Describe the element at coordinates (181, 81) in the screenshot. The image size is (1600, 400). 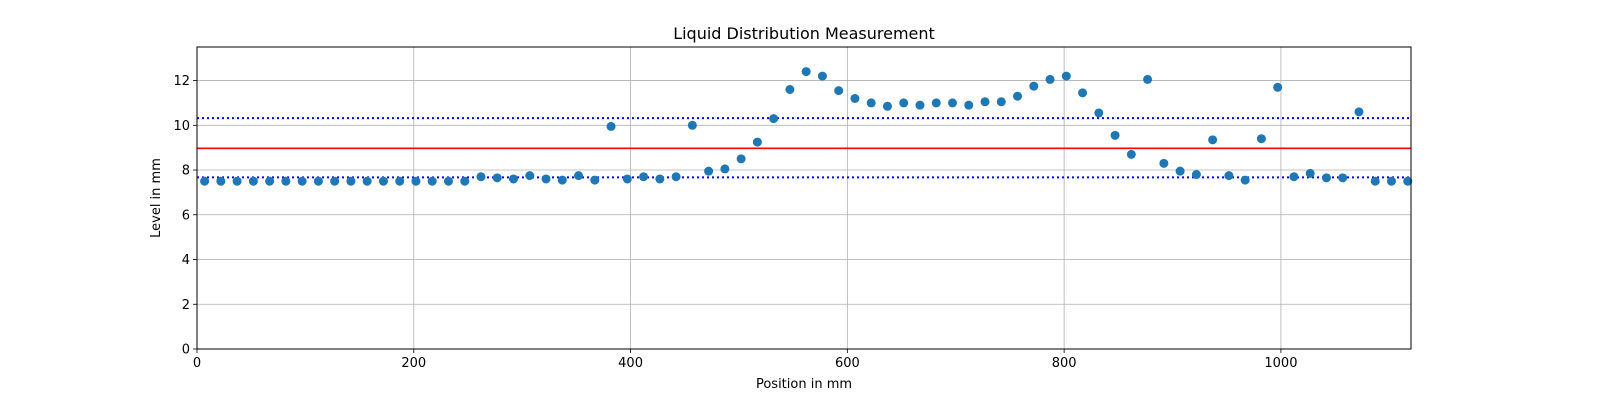
I see `y-tick-label: 12` at that location.